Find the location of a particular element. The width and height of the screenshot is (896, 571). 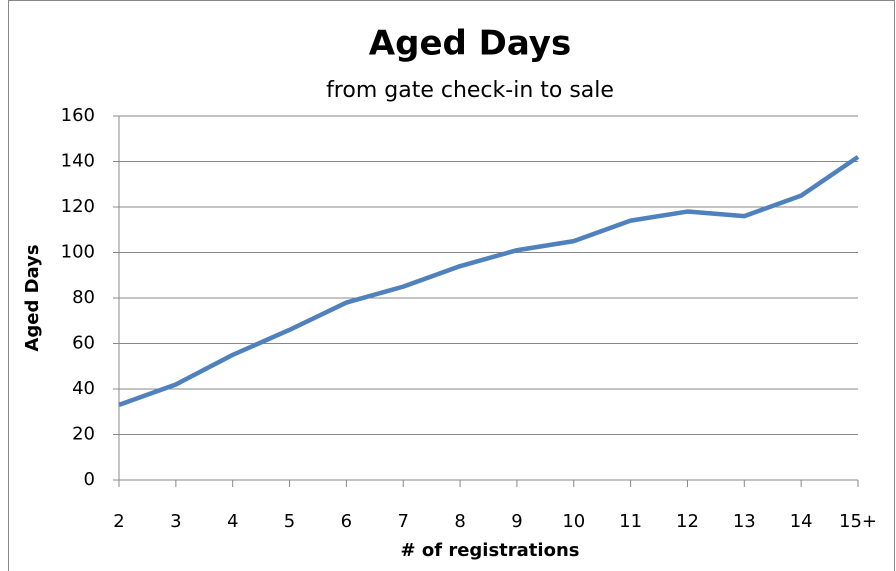

x-tick-label: 12 is located at coordinates (687, 521).